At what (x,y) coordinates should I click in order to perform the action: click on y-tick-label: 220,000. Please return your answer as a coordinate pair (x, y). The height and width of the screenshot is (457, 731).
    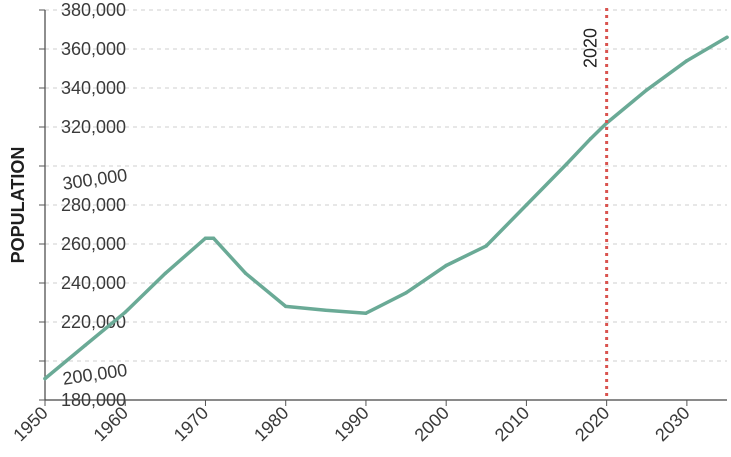
    Looking at the image, I should click on (93, 322).